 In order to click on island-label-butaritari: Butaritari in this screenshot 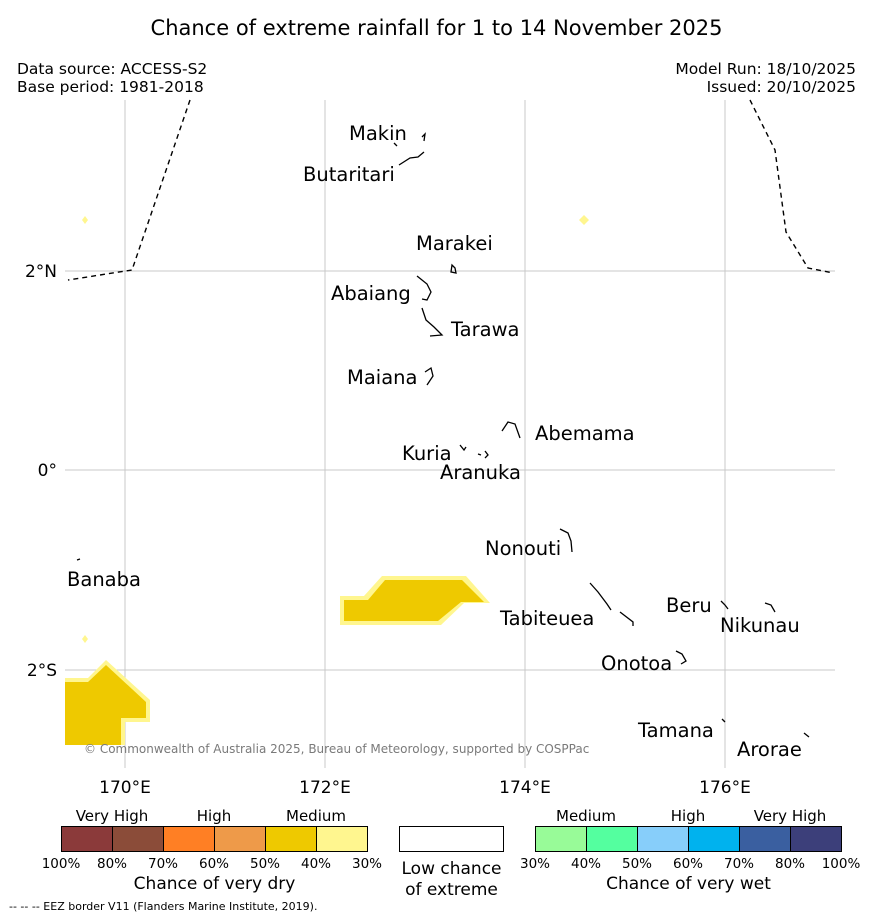, I will do `click(349, 174)`.